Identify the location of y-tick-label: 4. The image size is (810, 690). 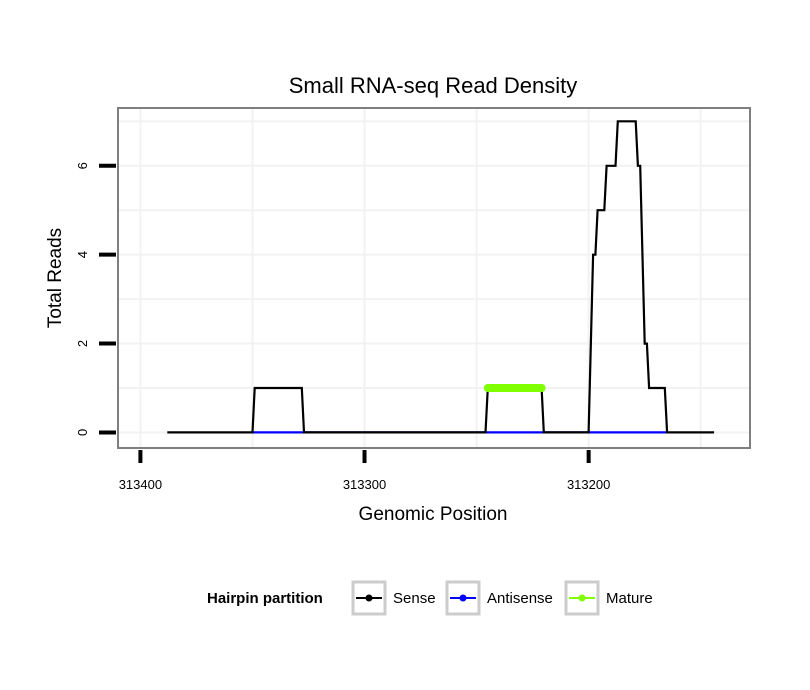
(82, 254).